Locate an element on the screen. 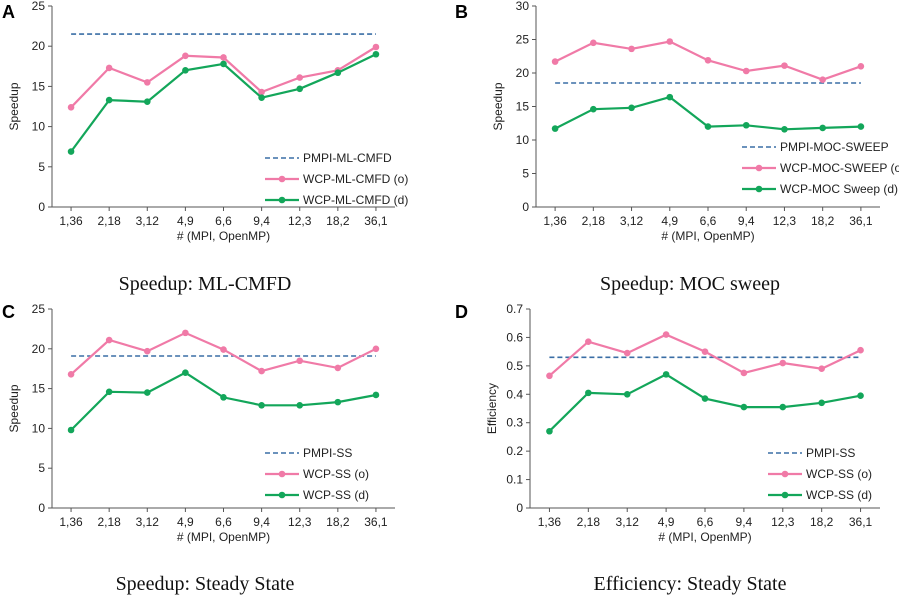  legend-label: WCP-SS (o) is located at coordinates (336, 474).